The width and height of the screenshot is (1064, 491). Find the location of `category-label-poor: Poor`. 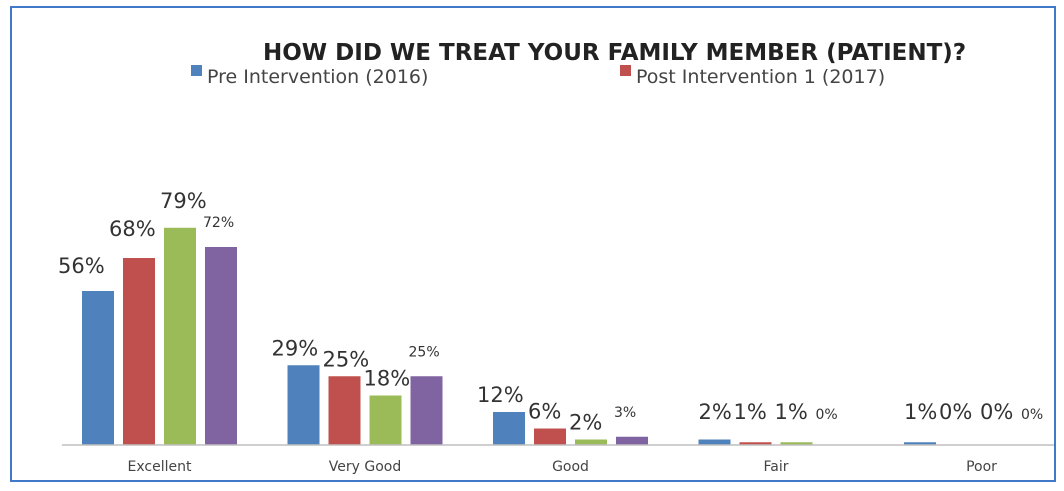

category-label-poor: Poor is located at coordinates (981, 467).